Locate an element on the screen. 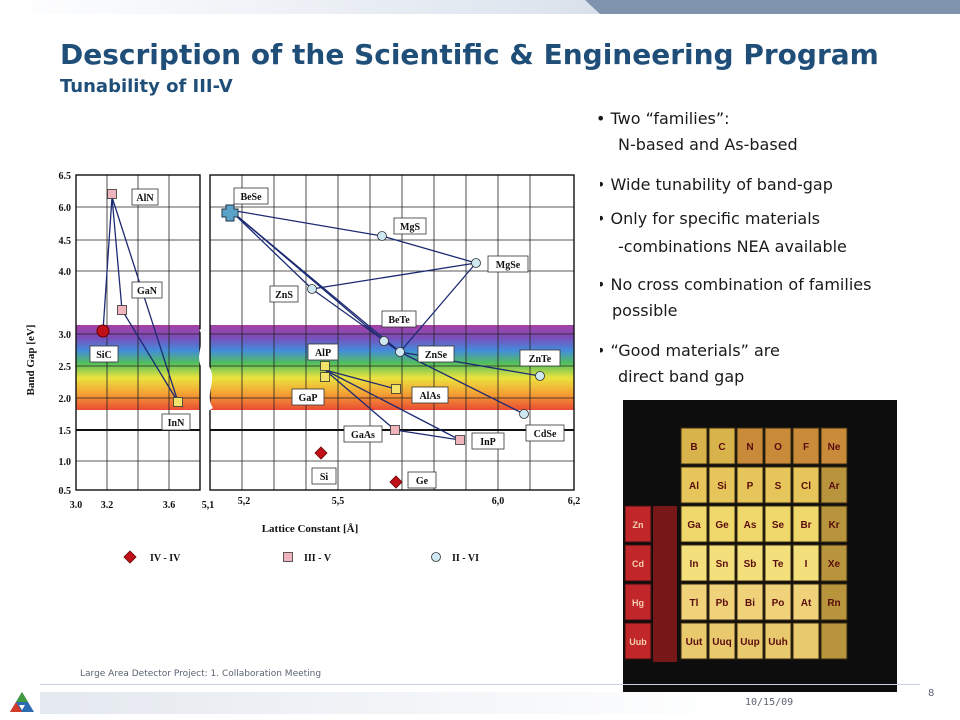 Image resolution: width=960 pixels, height=720 pixels. y-tick-label: 1.5 is located at coordinates (65, 431).